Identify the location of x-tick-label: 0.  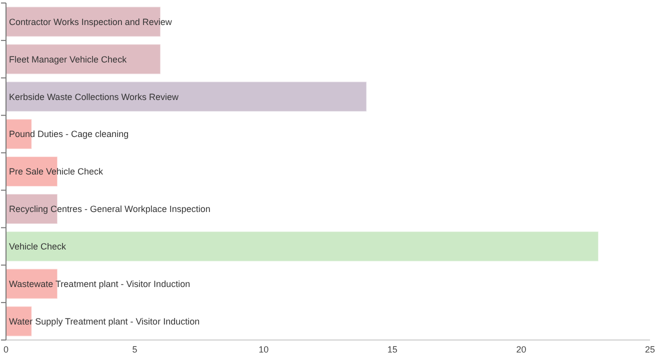
(6, 349).